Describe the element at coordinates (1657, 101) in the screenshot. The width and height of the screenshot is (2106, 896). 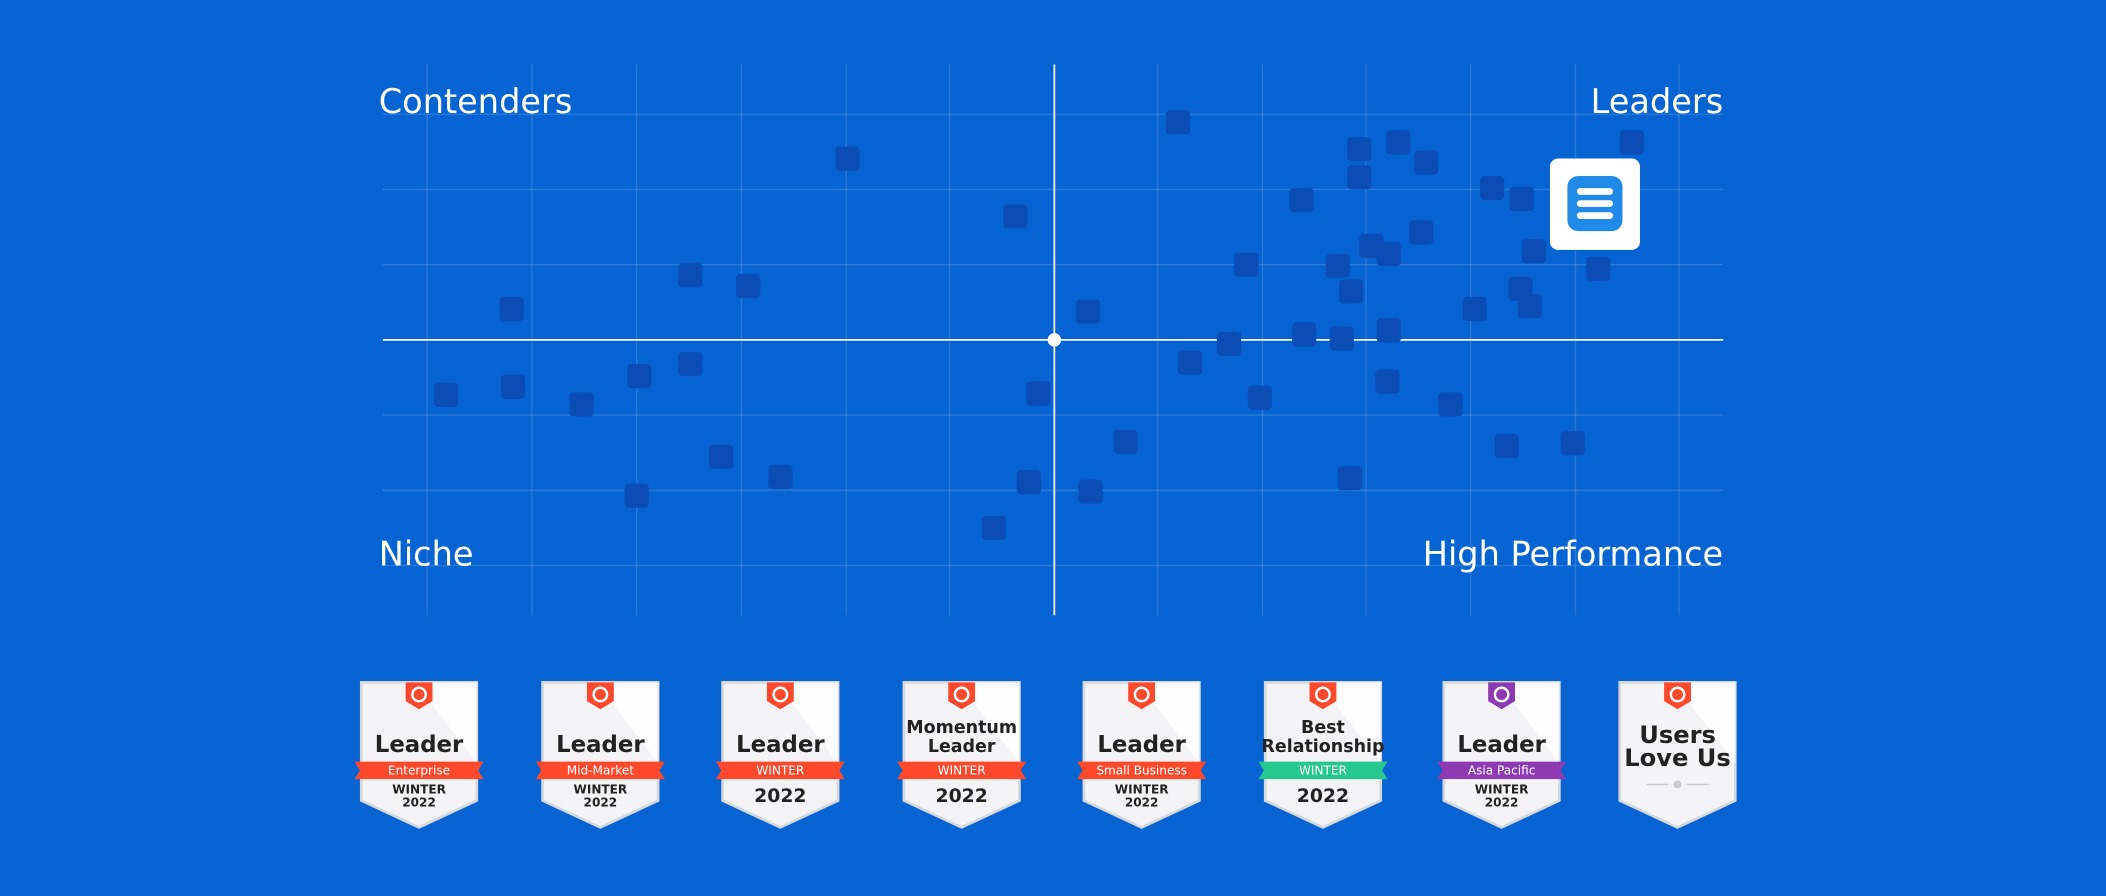
I see `quadrant-label: Leaders` at that location.